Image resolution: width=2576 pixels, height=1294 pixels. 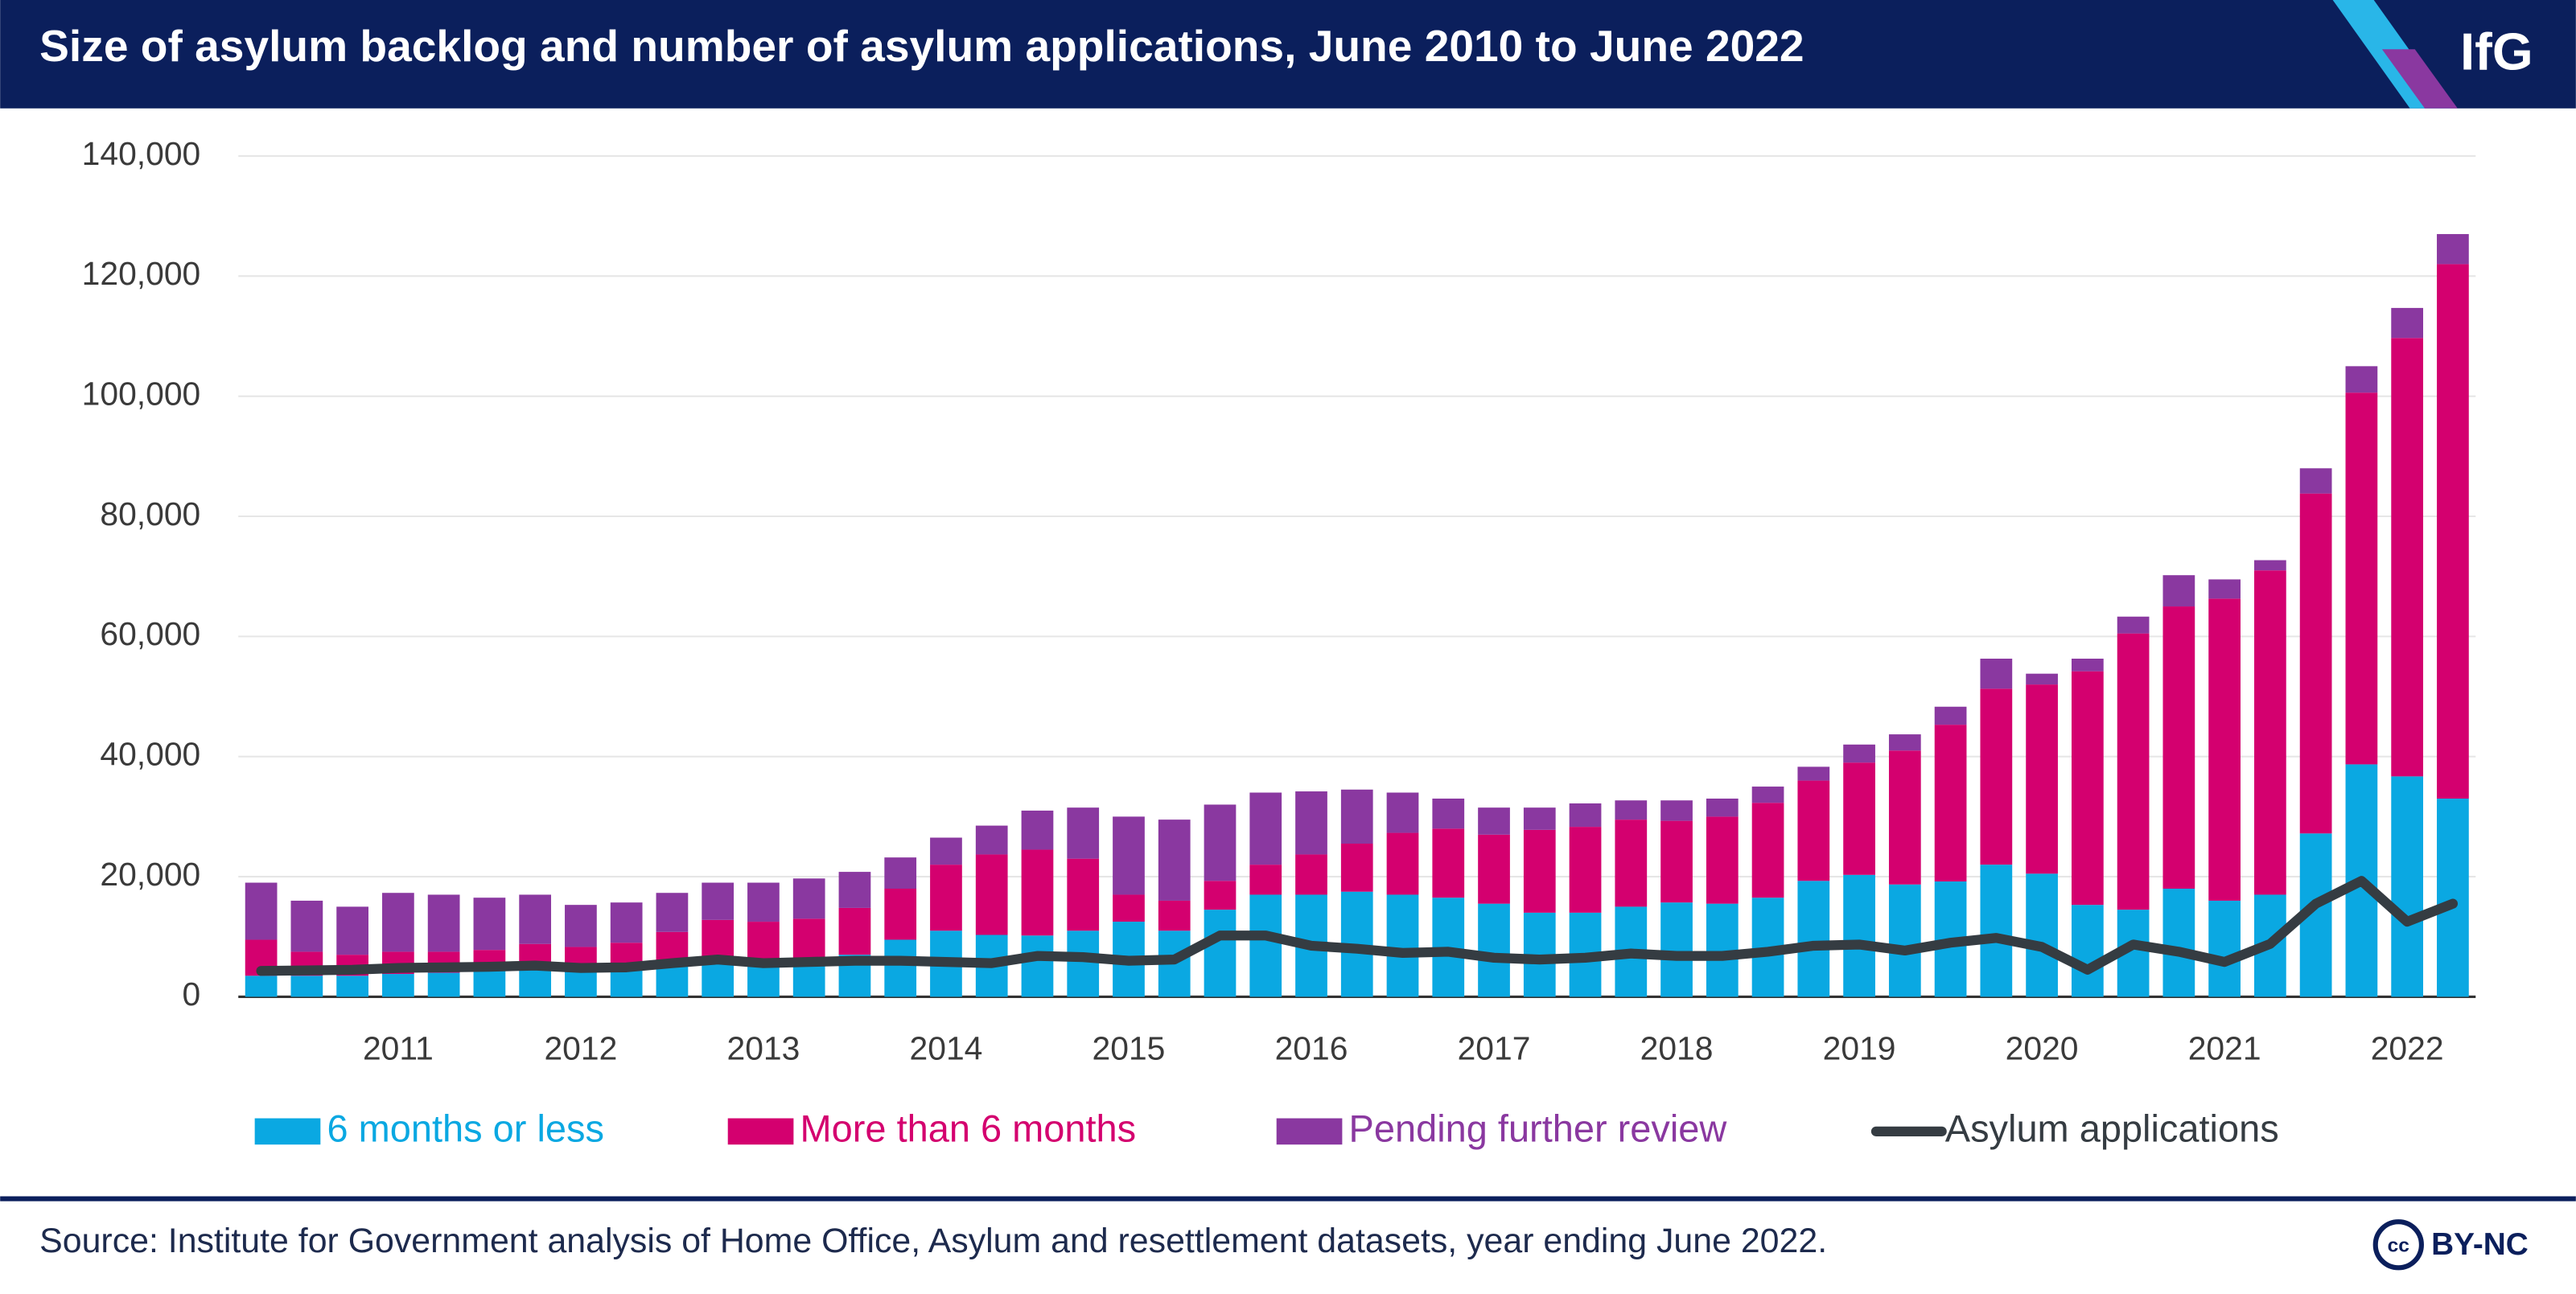 What do you see at coordinates (2407, 1048) in the screenshot?
I see `x-tick-label: 2022` at bounding box center [2407, 1048].